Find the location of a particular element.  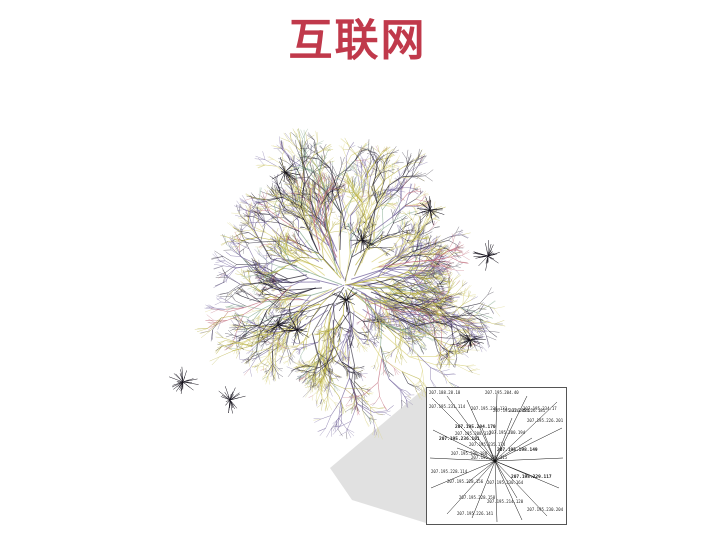

inset-ip-label: 207.195.214.120 is located at coordinates (505, 501).